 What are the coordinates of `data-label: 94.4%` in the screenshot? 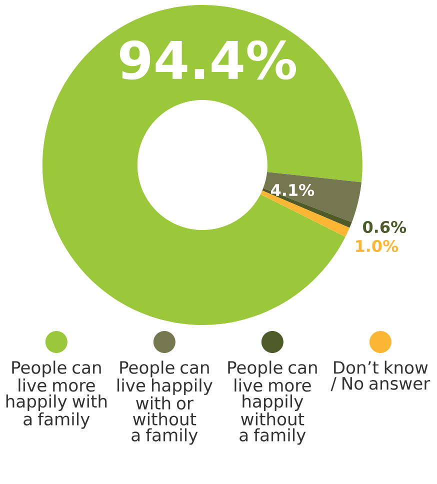 It's located at (208, 60).